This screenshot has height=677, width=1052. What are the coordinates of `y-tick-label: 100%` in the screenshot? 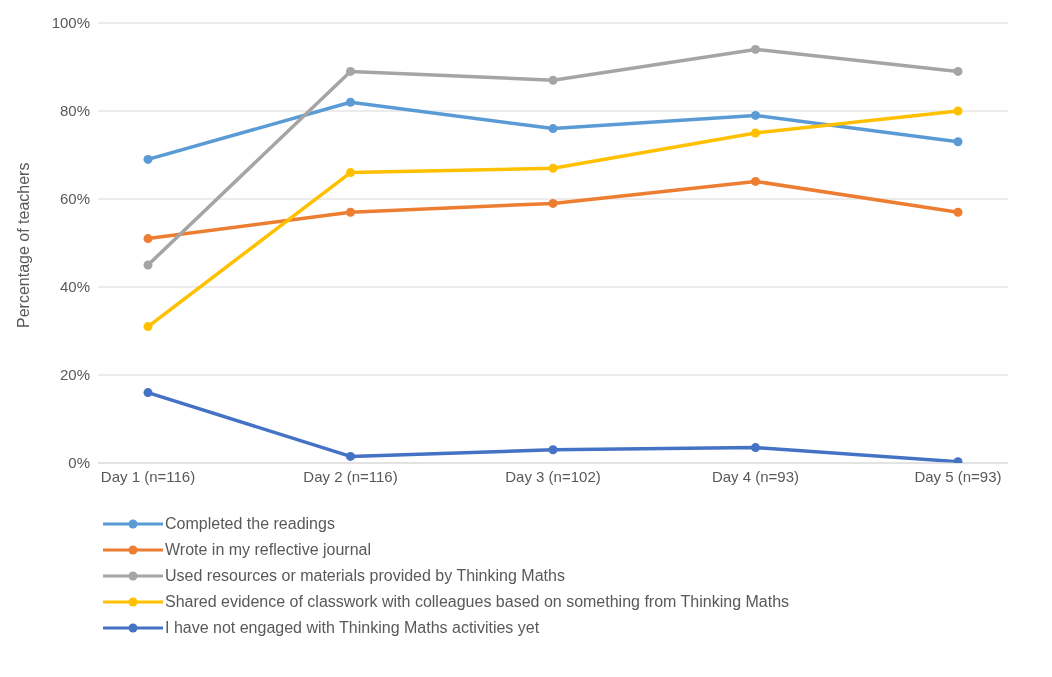 It's located at (70, 23).